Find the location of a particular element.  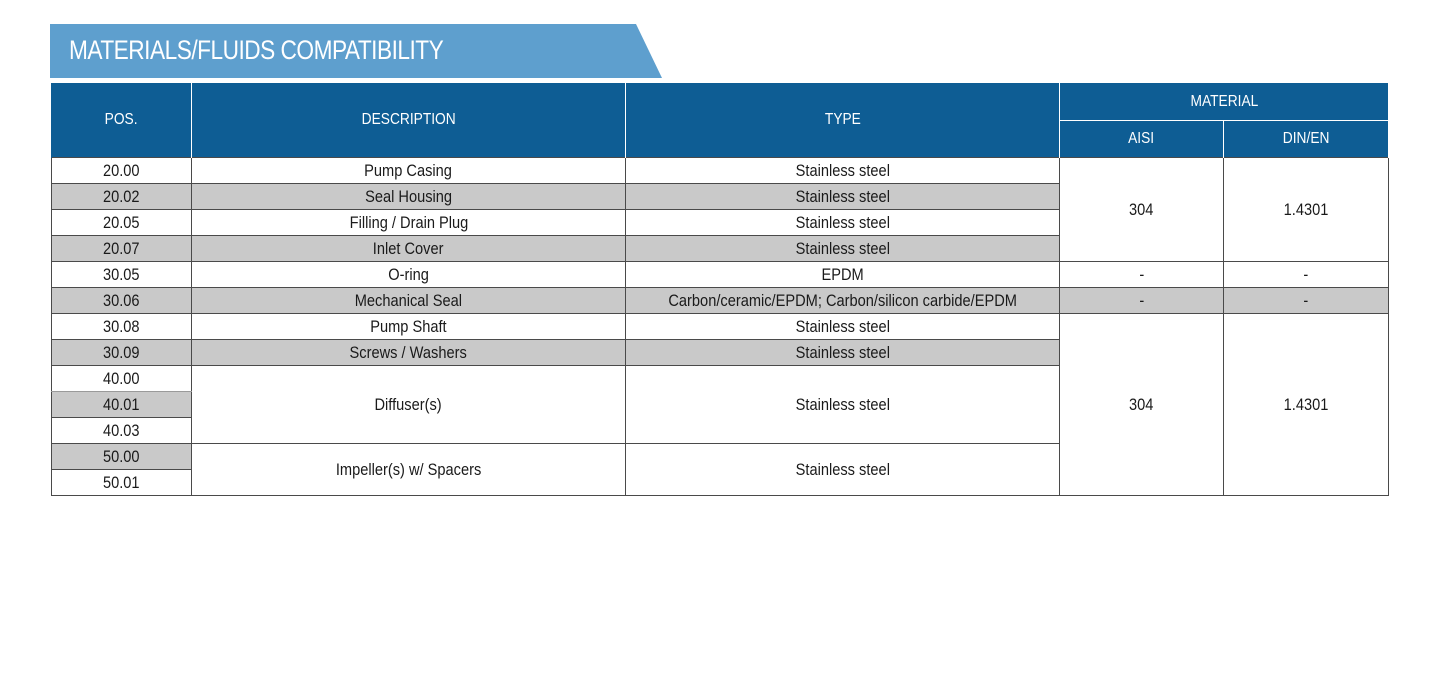

pos-cell: 50.01 is located at coordinates (121, 482).